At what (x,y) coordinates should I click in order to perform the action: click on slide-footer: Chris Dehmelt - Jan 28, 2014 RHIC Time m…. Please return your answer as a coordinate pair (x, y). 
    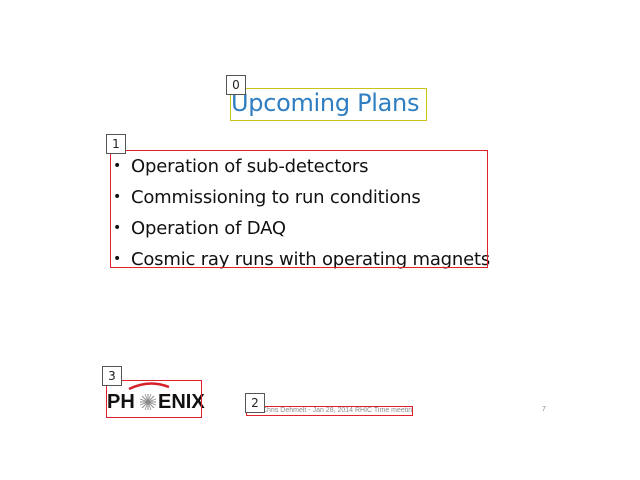
    Looking at the image, I should click on (337, 410).